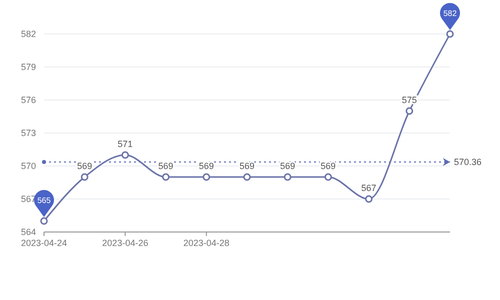 The image size is (500, 300). What do you see at coordinates (44, 200) in the screenshot?
I see `annotation: 565` at bounding box center [44, 200].